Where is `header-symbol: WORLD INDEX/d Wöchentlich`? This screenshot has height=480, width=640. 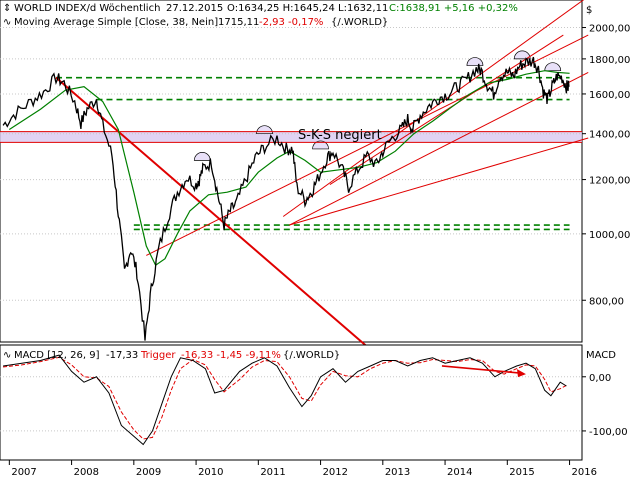
header-symbol: WORLD INDEX/d Wöchentlich is located at coordinates (87, 8).